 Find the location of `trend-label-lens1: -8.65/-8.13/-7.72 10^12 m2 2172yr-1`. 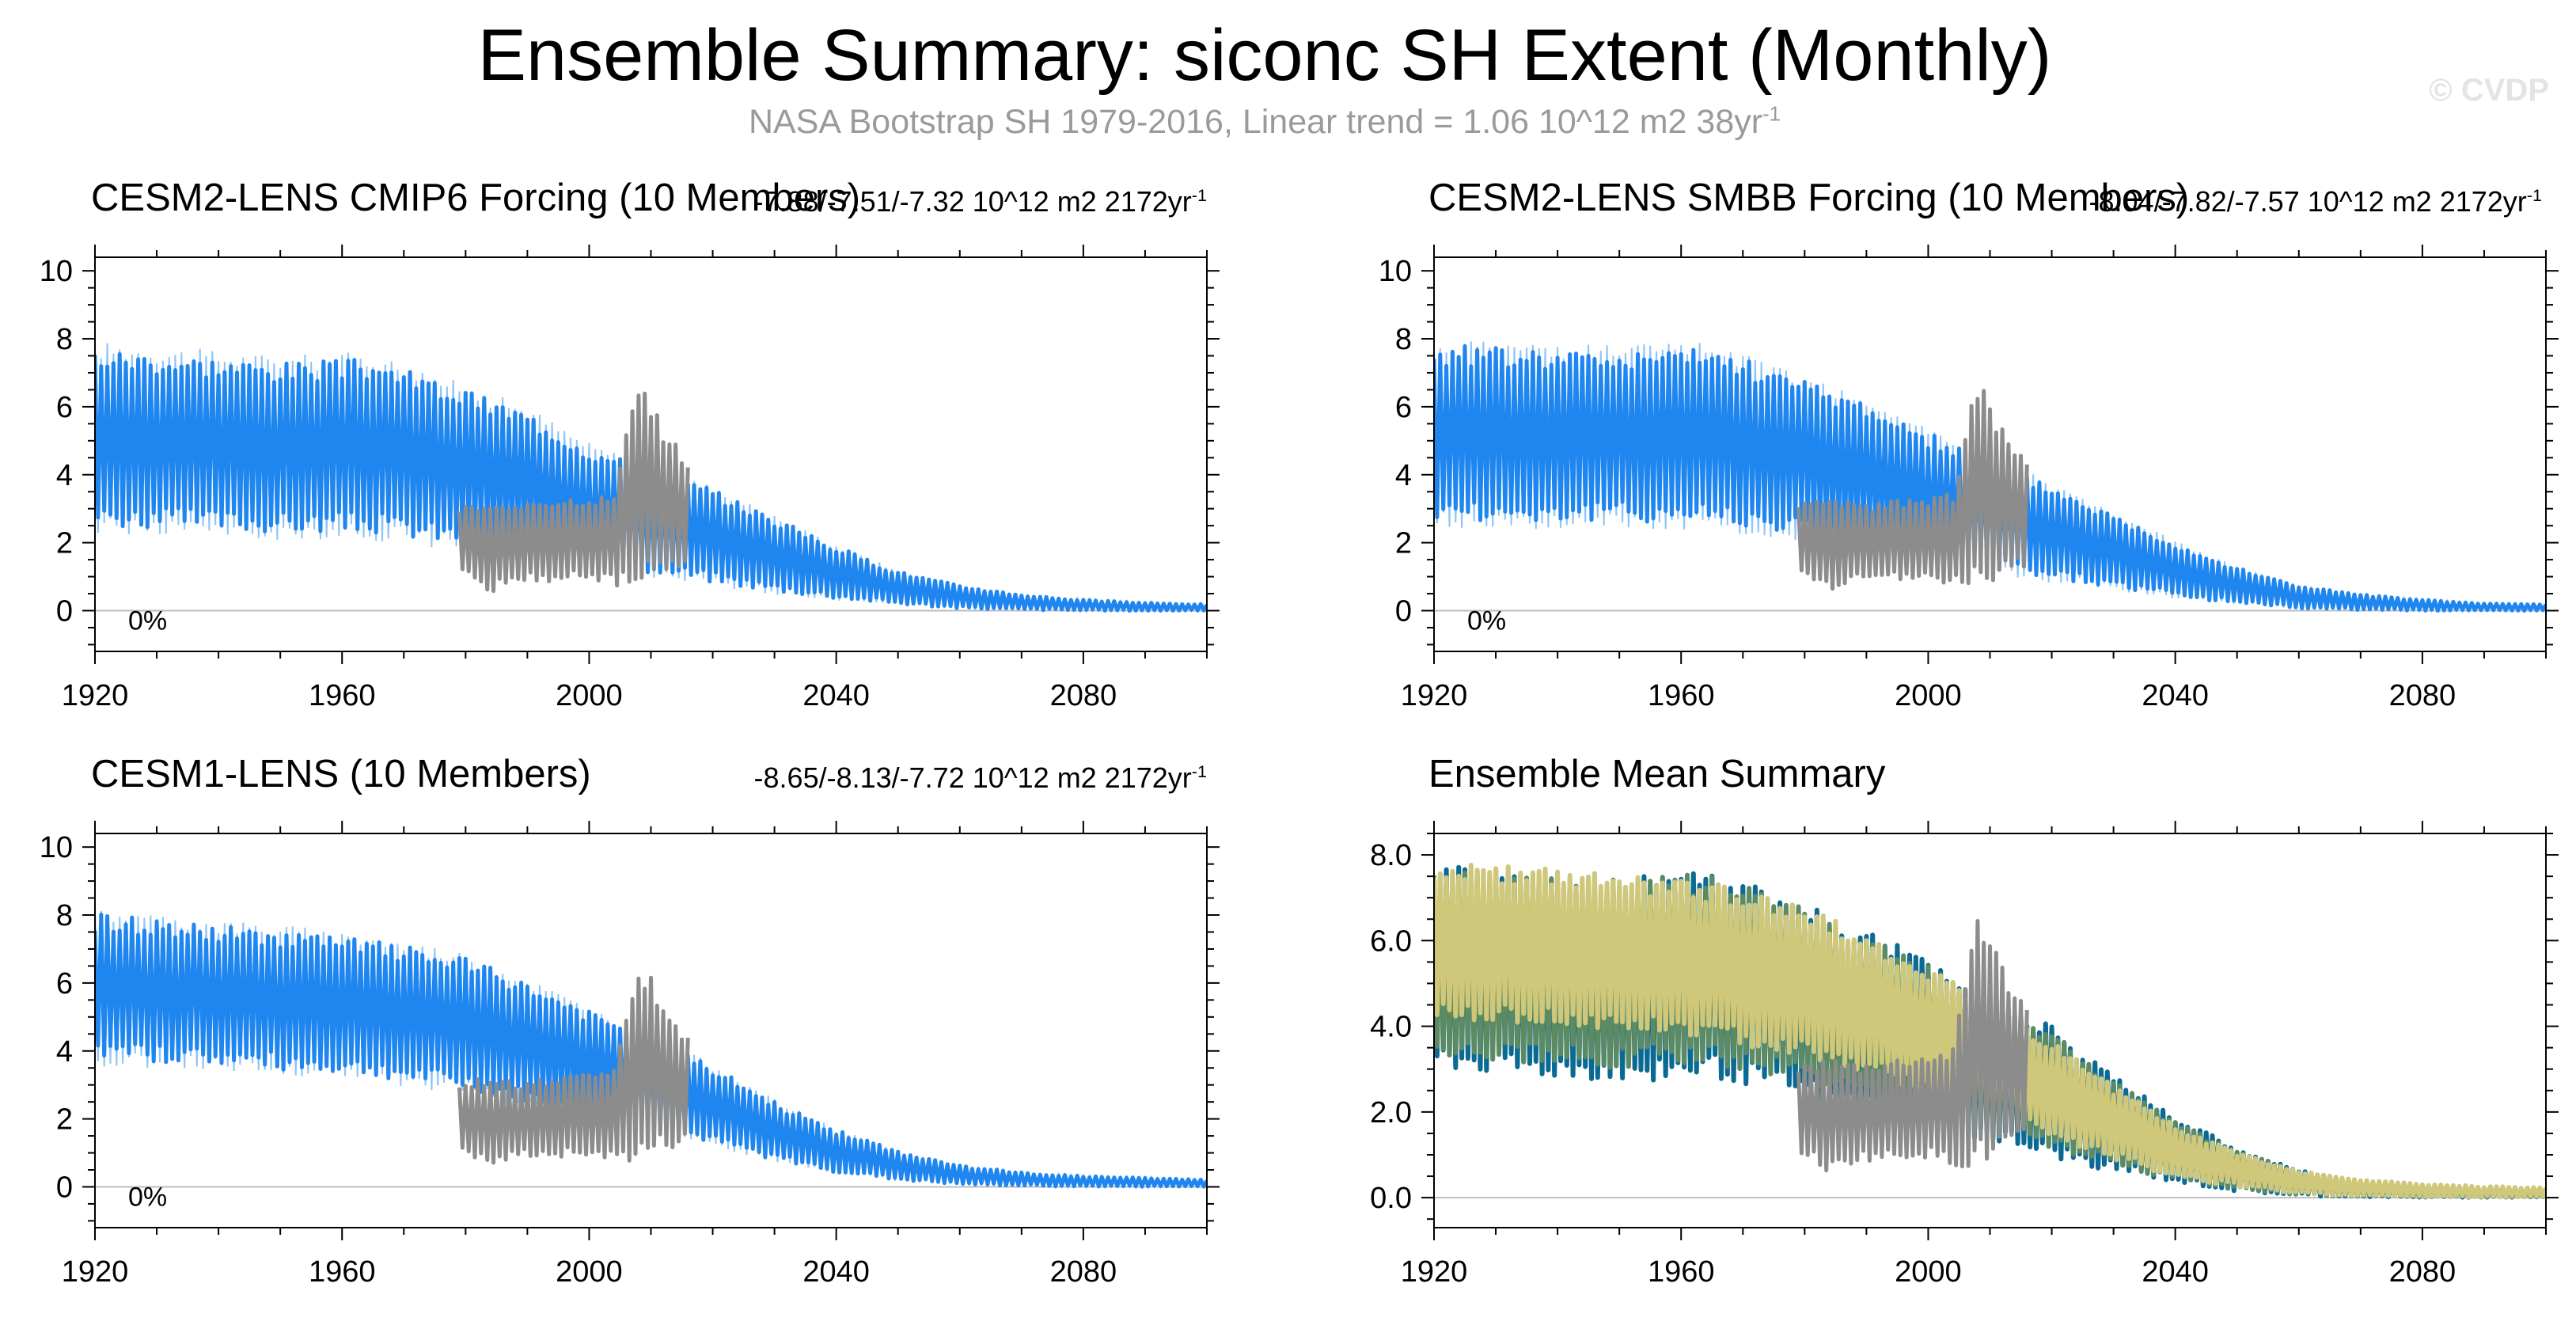

trend-label-lens1: -8.65/-8.13/-7.72 10^12 m2 2172yr-1 is located at coordinates (980, 778).